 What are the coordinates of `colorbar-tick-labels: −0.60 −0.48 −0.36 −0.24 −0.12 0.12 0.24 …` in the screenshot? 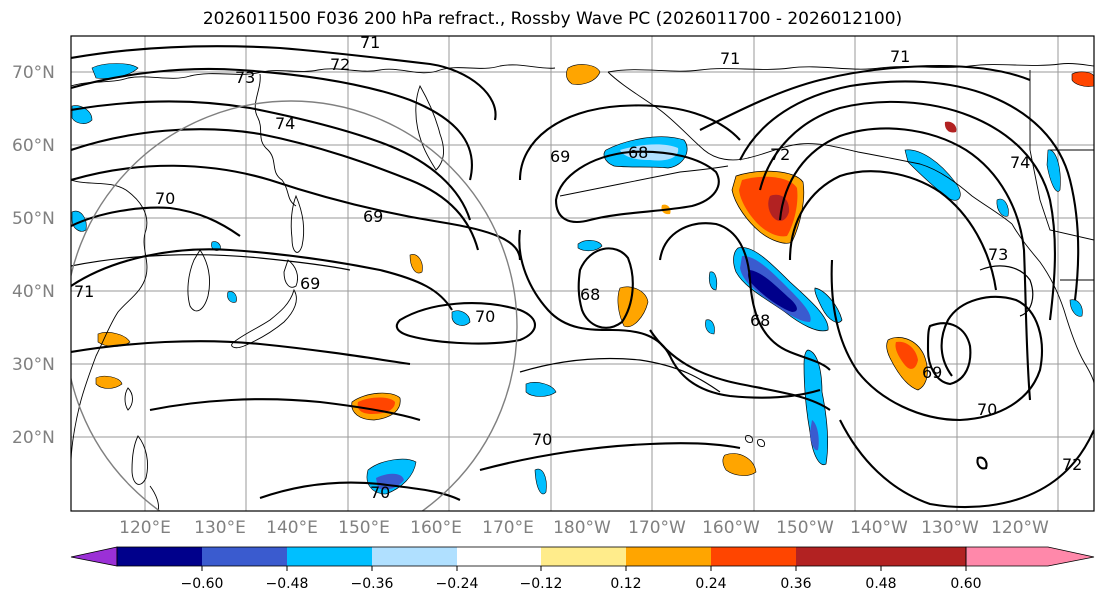 It's located at (581, 584).